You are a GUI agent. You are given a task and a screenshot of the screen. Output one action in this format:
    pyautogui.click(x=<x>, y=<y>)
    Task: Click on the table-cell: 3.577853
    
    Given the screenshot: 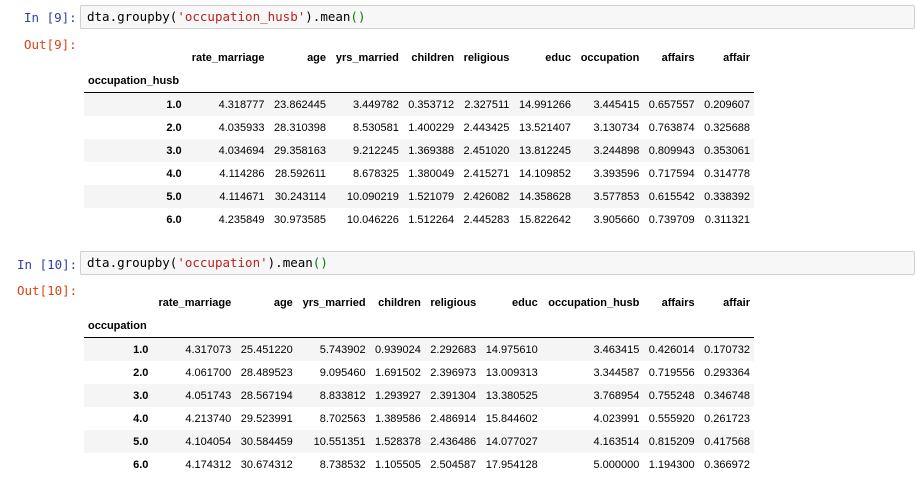 What is the action you would take?
    pyautogui.click(x=616, y=196)
    